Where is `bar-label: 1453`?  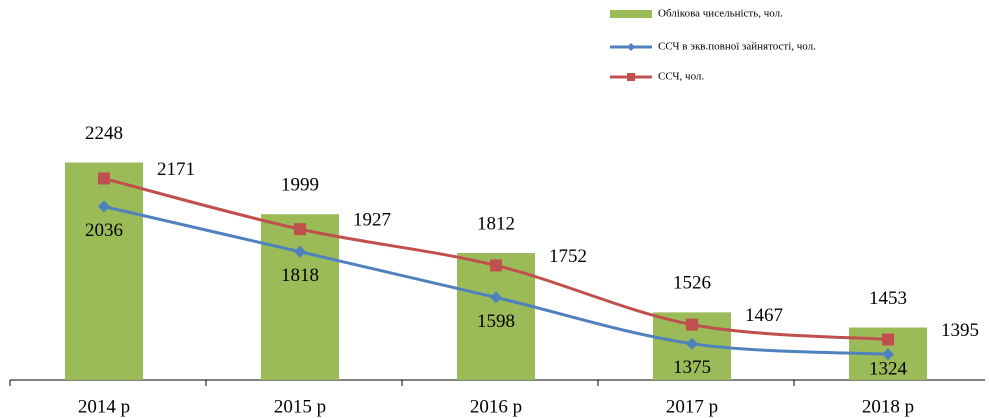
bar-label: 1453 is located at coordinates (888, 298).